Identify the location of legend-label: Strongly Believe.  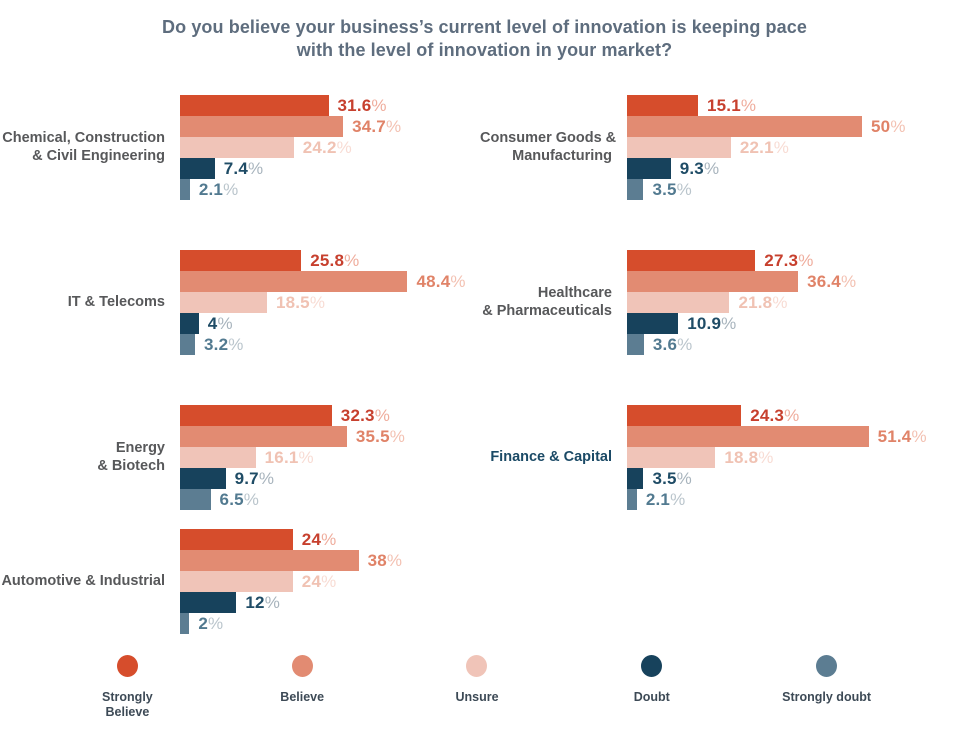
(127, 704).